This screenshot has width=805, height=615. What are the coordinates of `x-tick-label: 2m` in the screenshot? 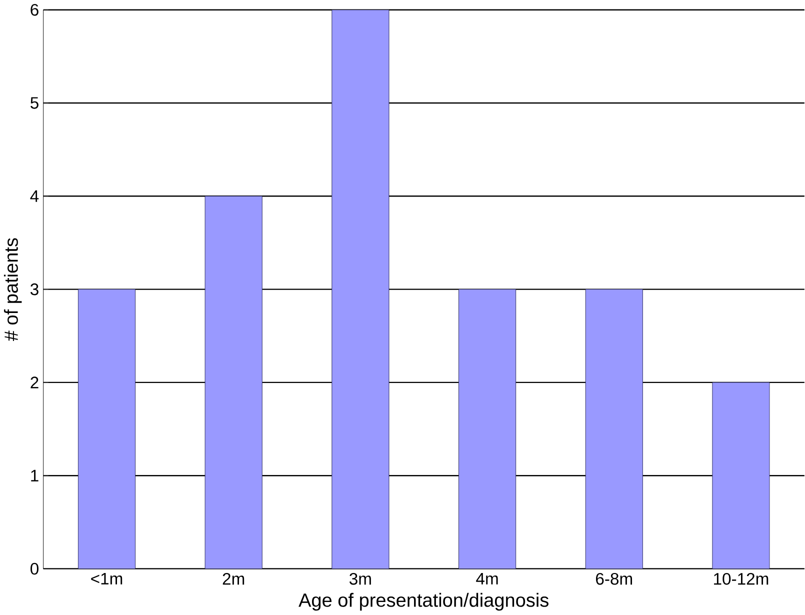 It's located at (233, 579).